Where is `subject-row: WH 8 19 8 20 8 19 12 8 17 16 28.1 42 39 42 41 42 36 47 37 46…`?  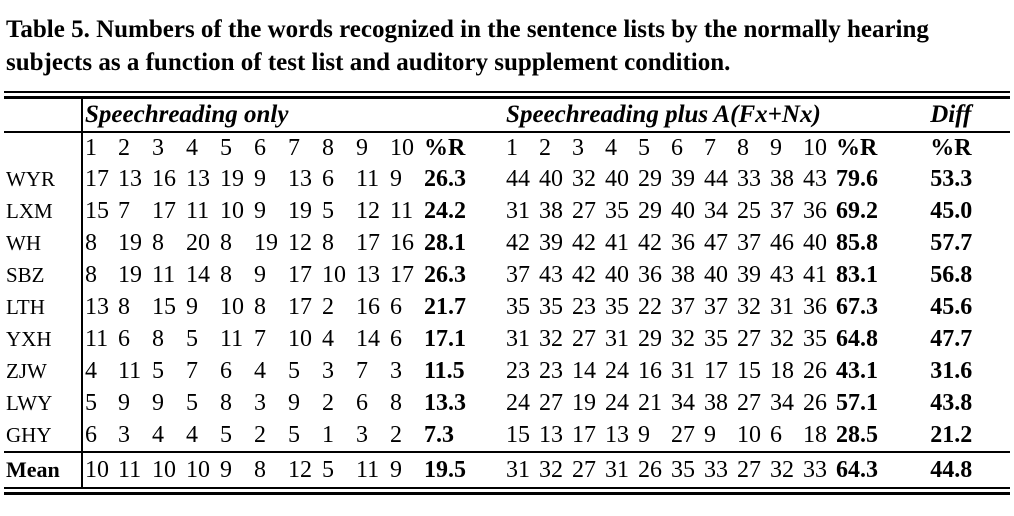
subject-row: WH 8 19 8 20 8 19 12 8 17 16 28.1 42 39 42 41 42 36 47 37 46… is located at coordinates (507, 243).